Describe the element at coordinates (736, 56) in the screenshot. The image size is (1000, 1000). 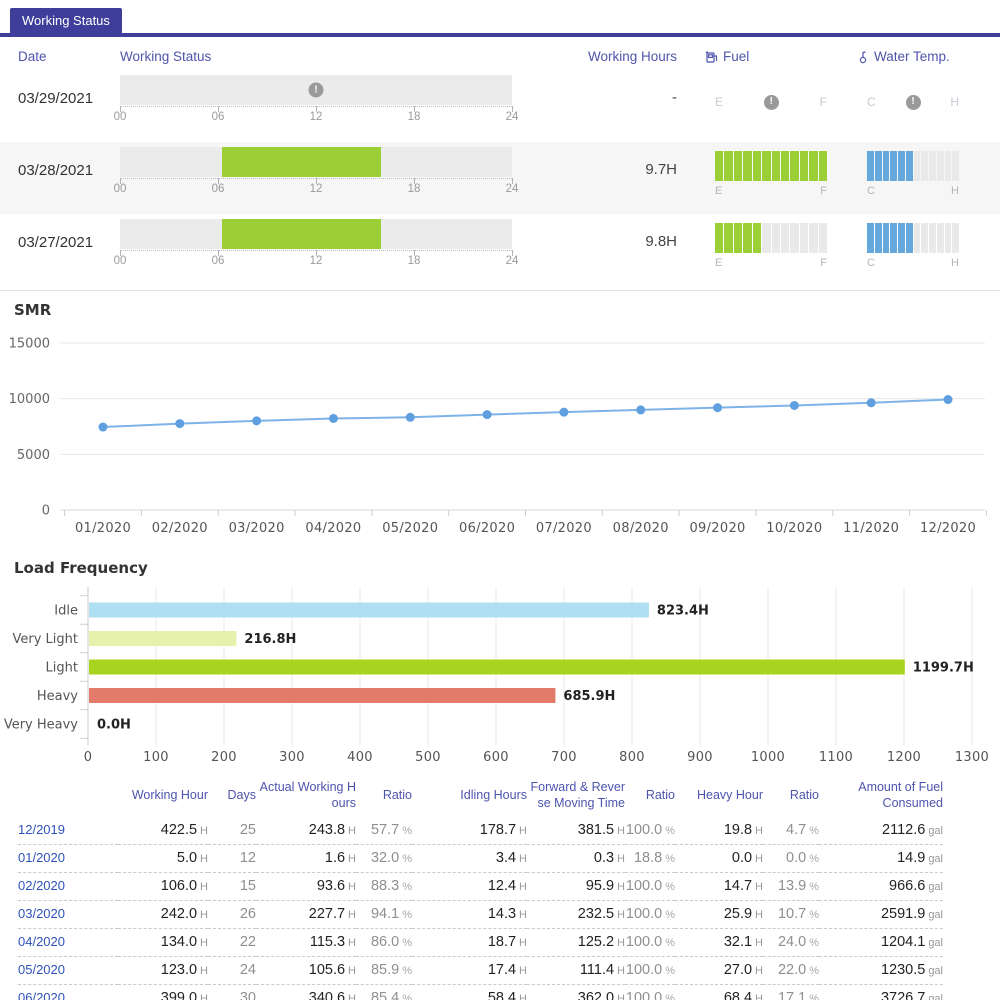
I see `fuel-header-label: Fuel` at that location.